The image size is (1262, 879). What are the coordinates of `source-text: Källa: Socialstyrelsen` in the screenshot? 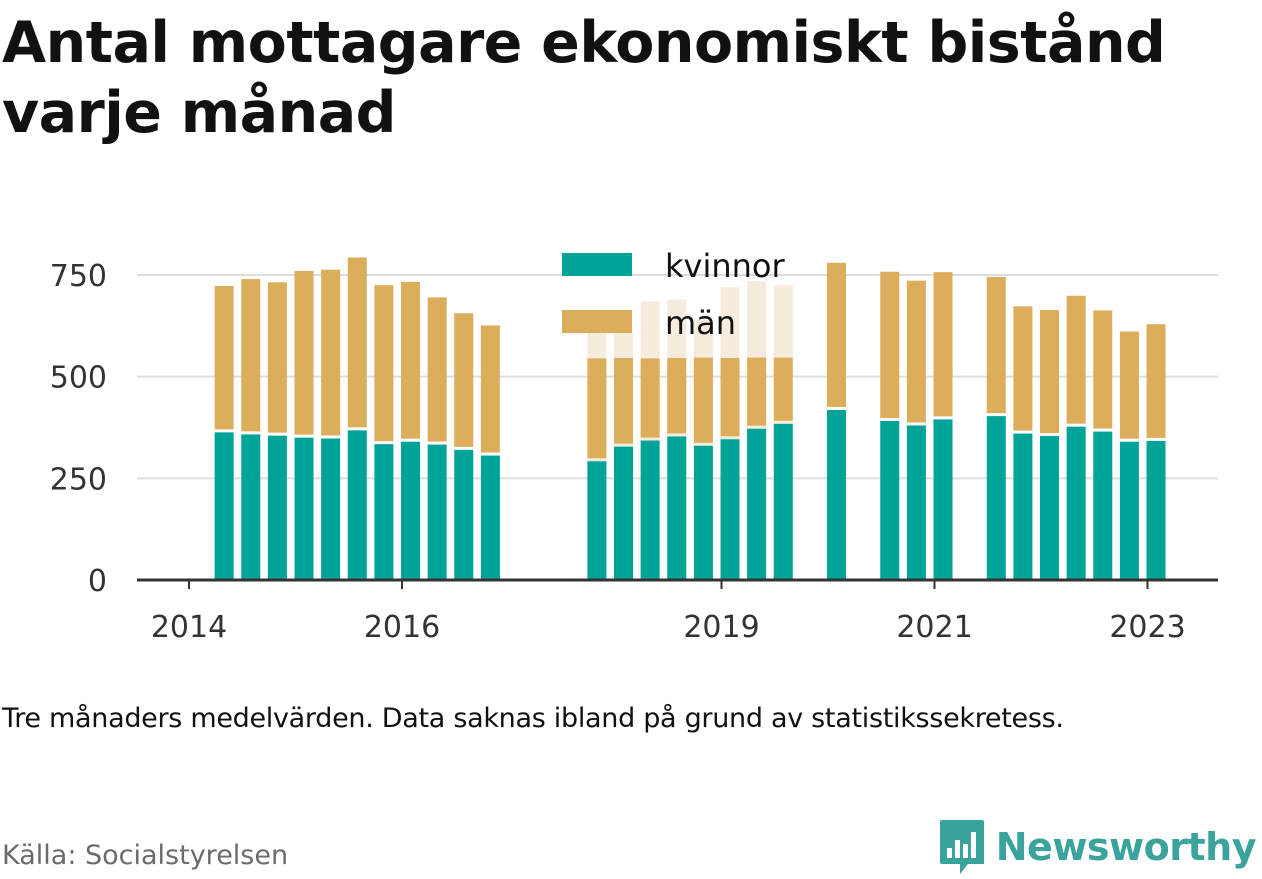 It's located at (145, 855).